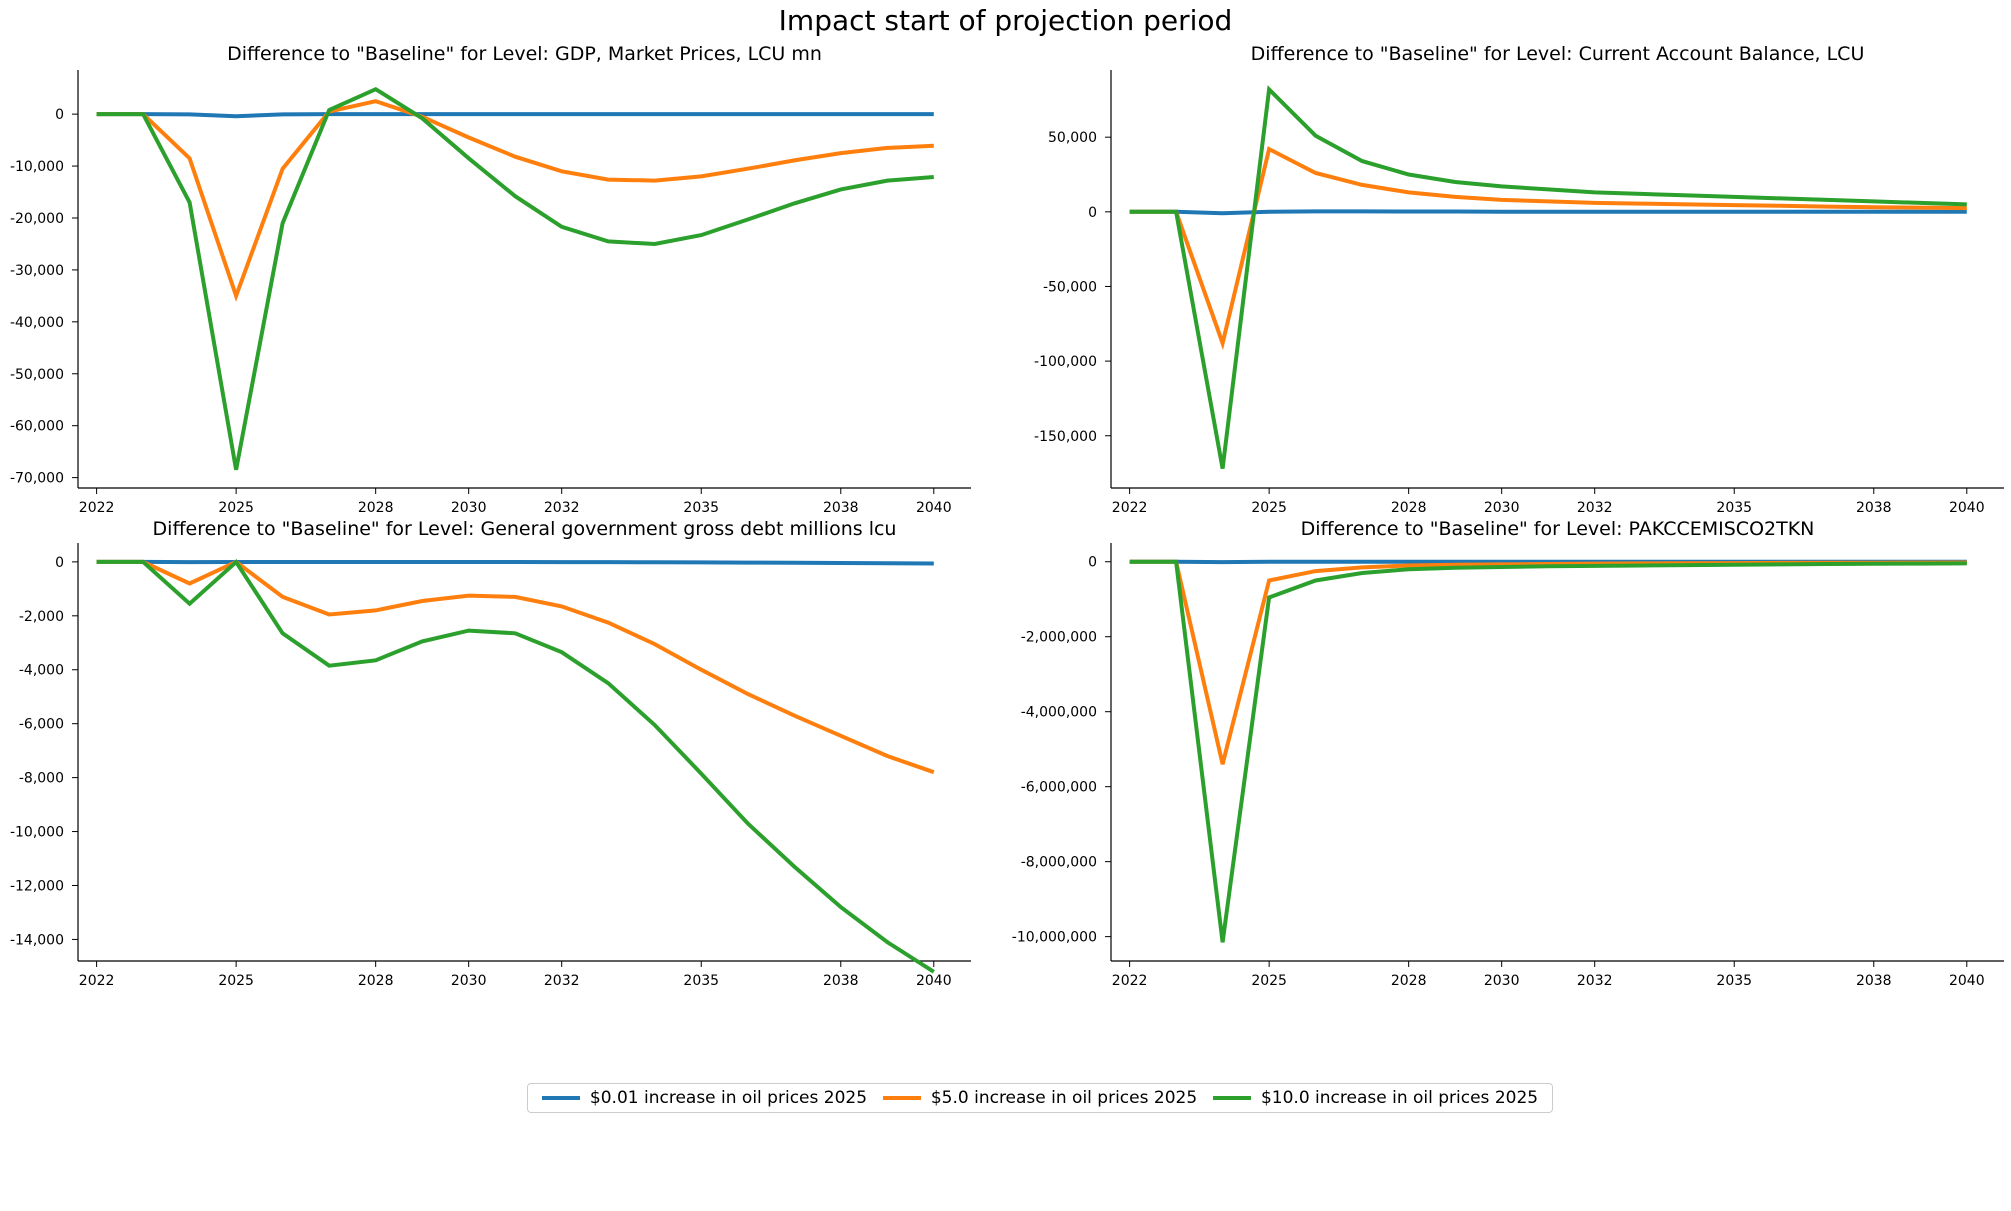 Image resolution: width=2011 pixels, height=1211 pixels. What do you see at coordinates (37, 940) in the screenshot?
I see `y-tick-label: -14,000` at bounding box center [37, 940].